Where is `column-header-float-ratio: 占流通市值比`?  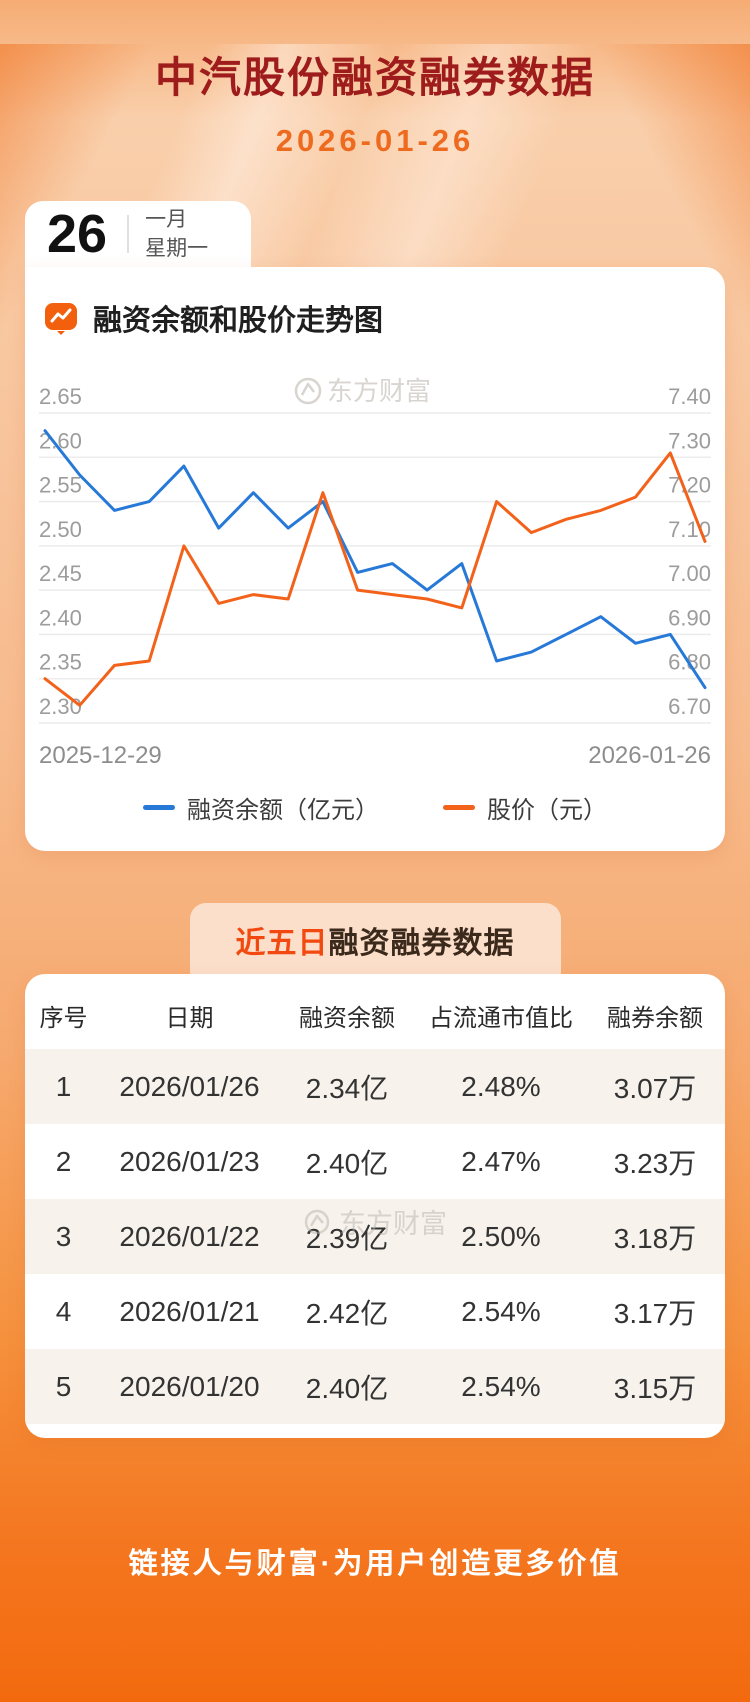
column-header-float-ratio: 占流通市值比 is located at coordinates (501, 1018).